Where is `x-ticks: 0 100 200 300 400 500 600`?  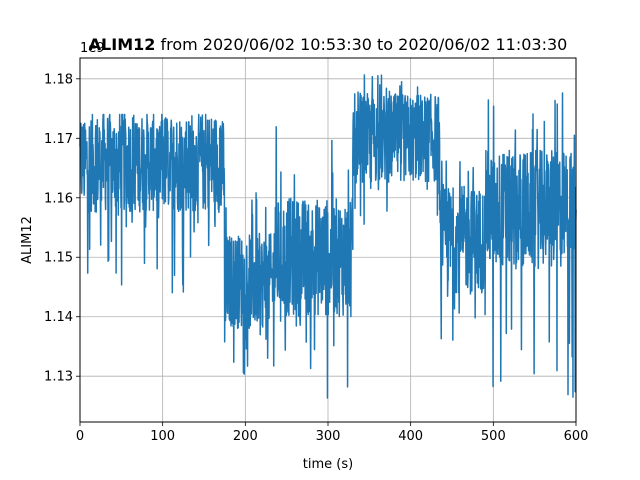 x-ticks: 0 100 200 300 400 500 600 is located at coordinates (332, 433).